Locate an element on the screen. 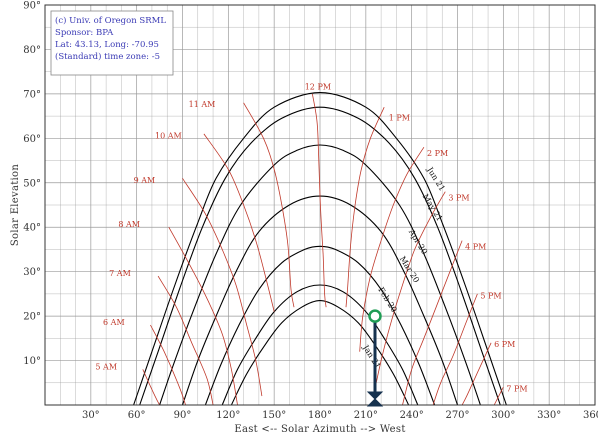  x-tick-label: 270° is located at coordinates (457, 415).